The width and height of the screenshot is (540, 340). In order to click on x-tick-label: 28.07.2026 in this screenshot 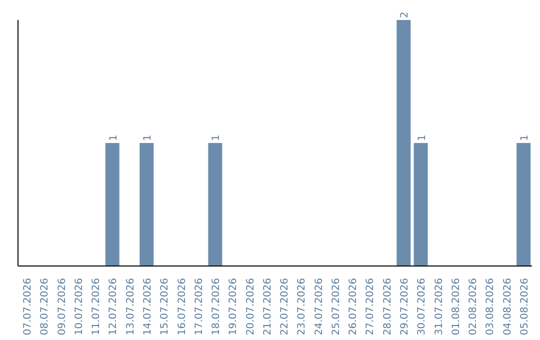, I will do `click(388, 307)`.